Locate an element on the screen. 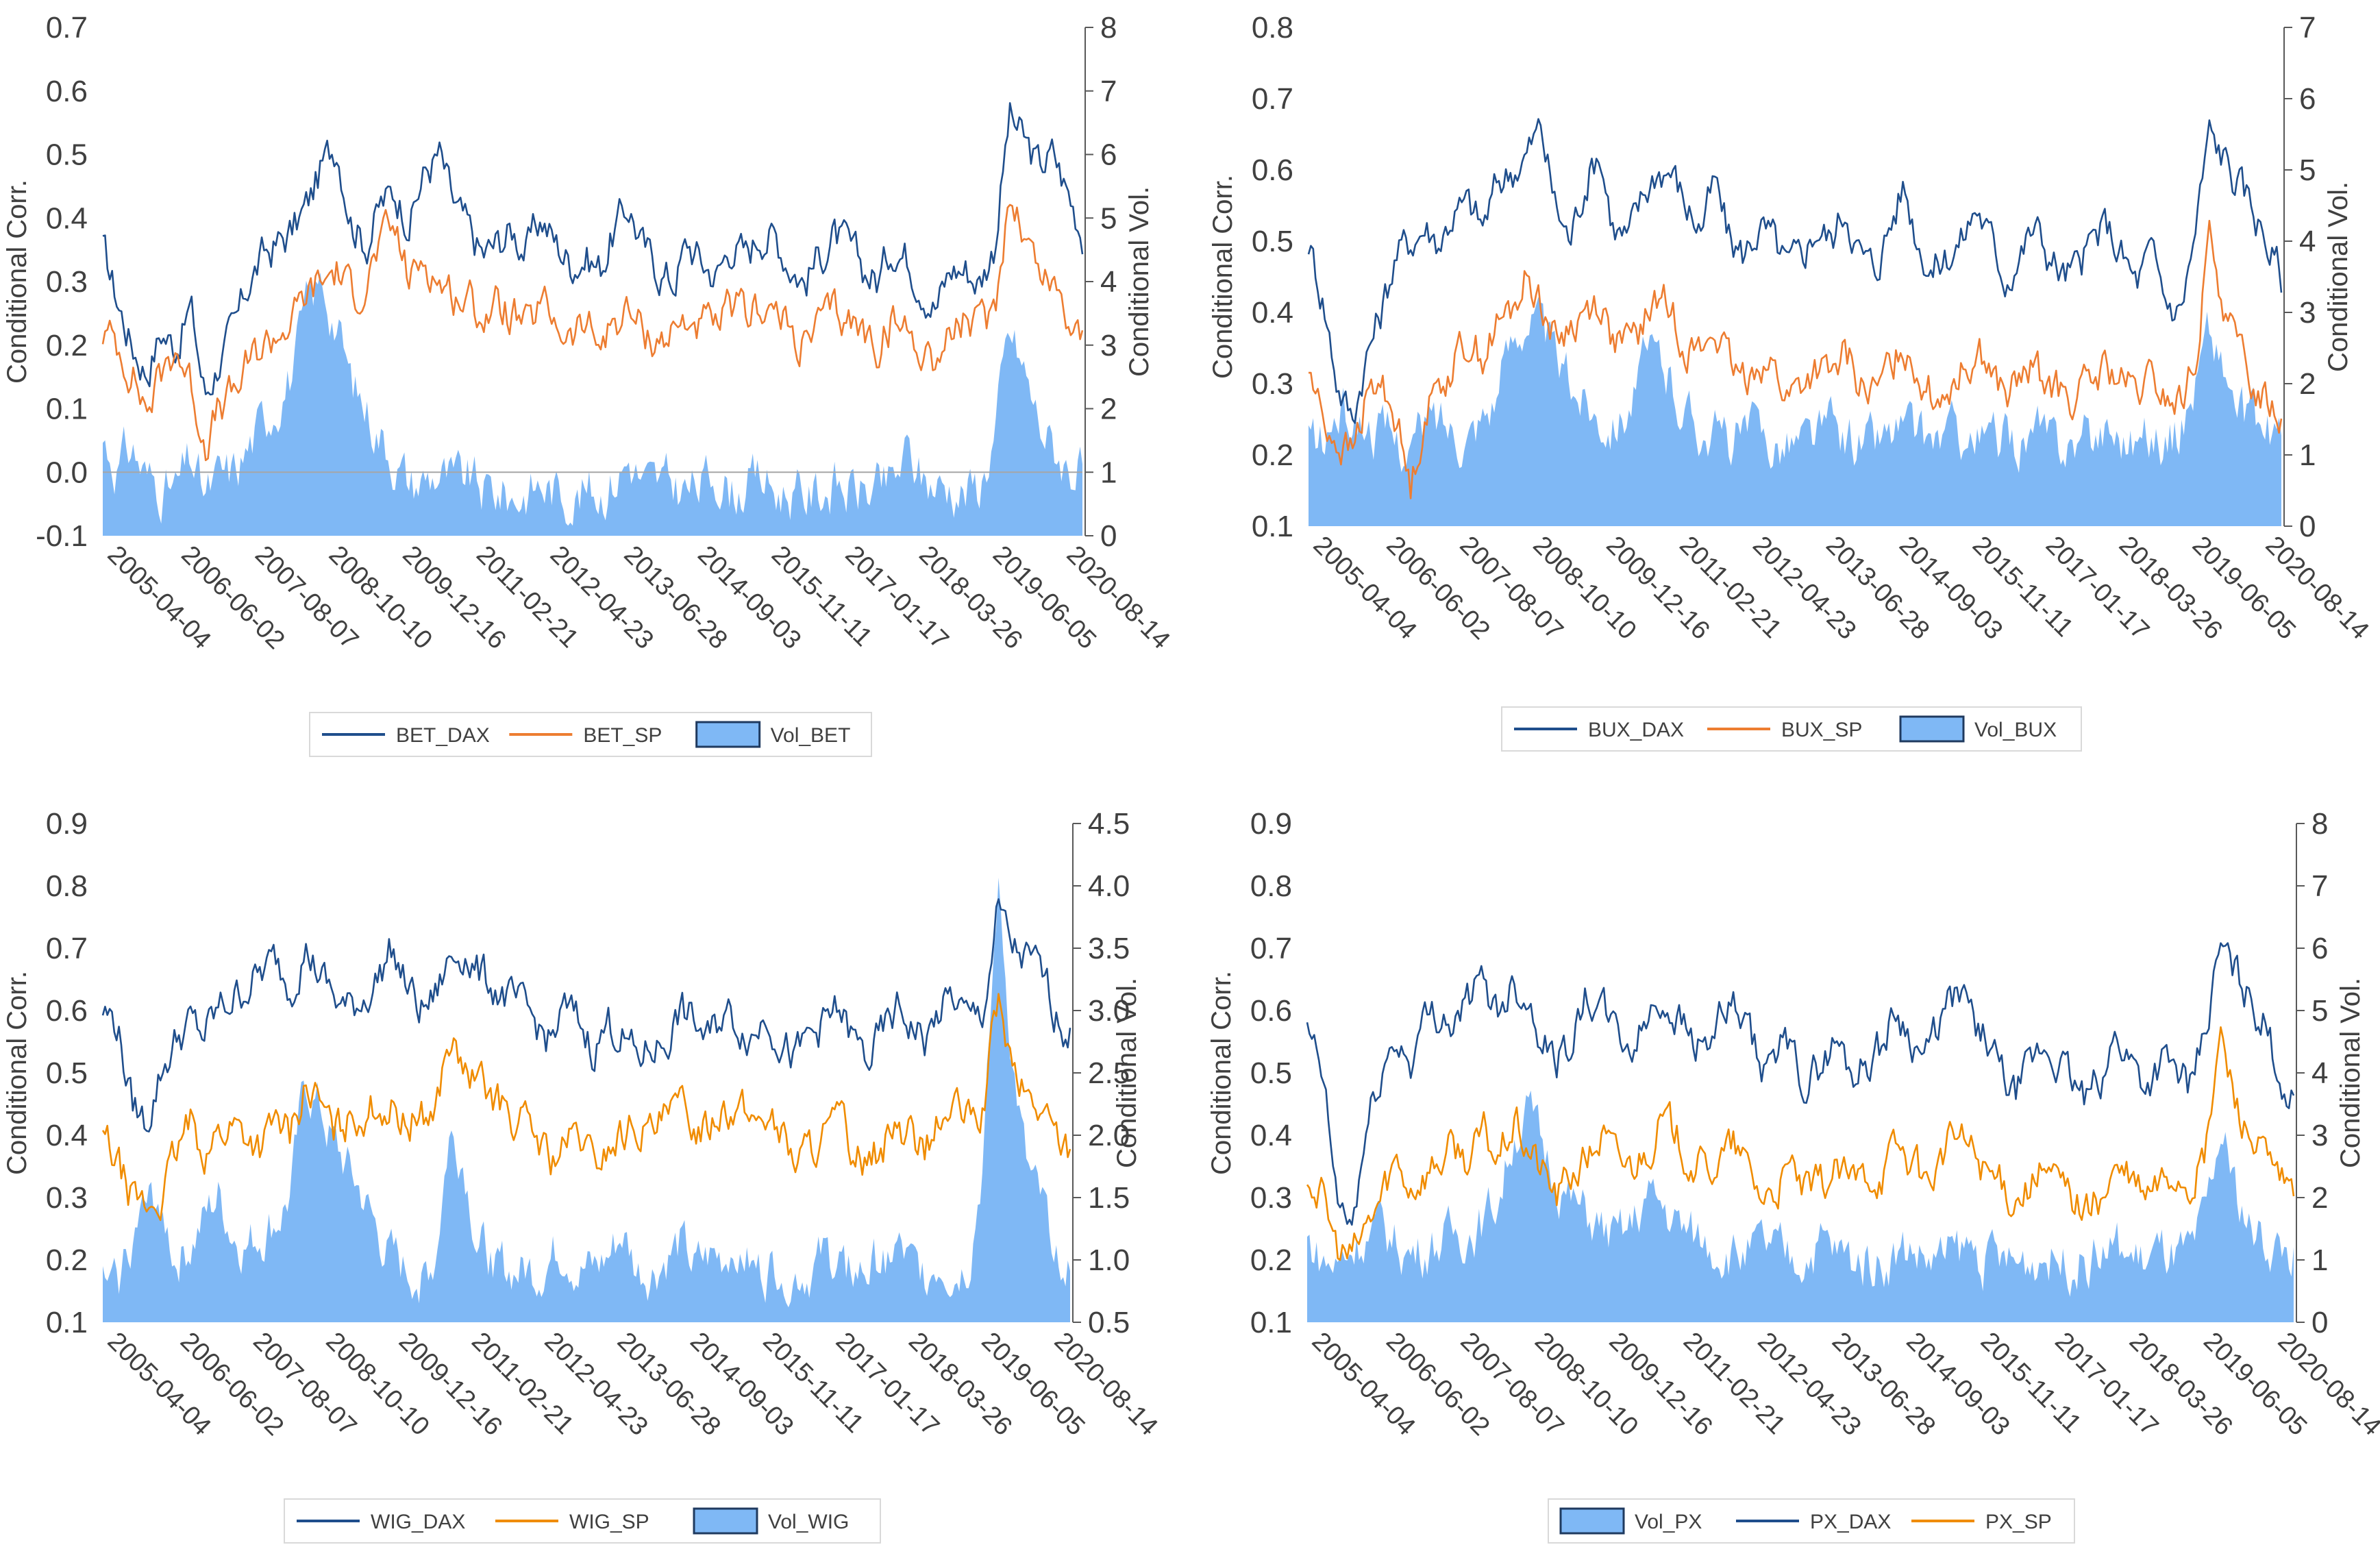 The height and width of the screenshot is (1560, 2380). legend-label: BET_DAX is located at coordinates (443, 735).